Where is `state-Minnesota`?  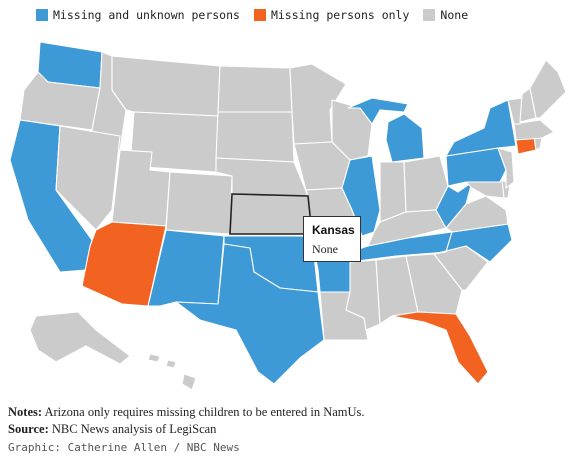 state-Minnesota is located at coordinates (318, 104).